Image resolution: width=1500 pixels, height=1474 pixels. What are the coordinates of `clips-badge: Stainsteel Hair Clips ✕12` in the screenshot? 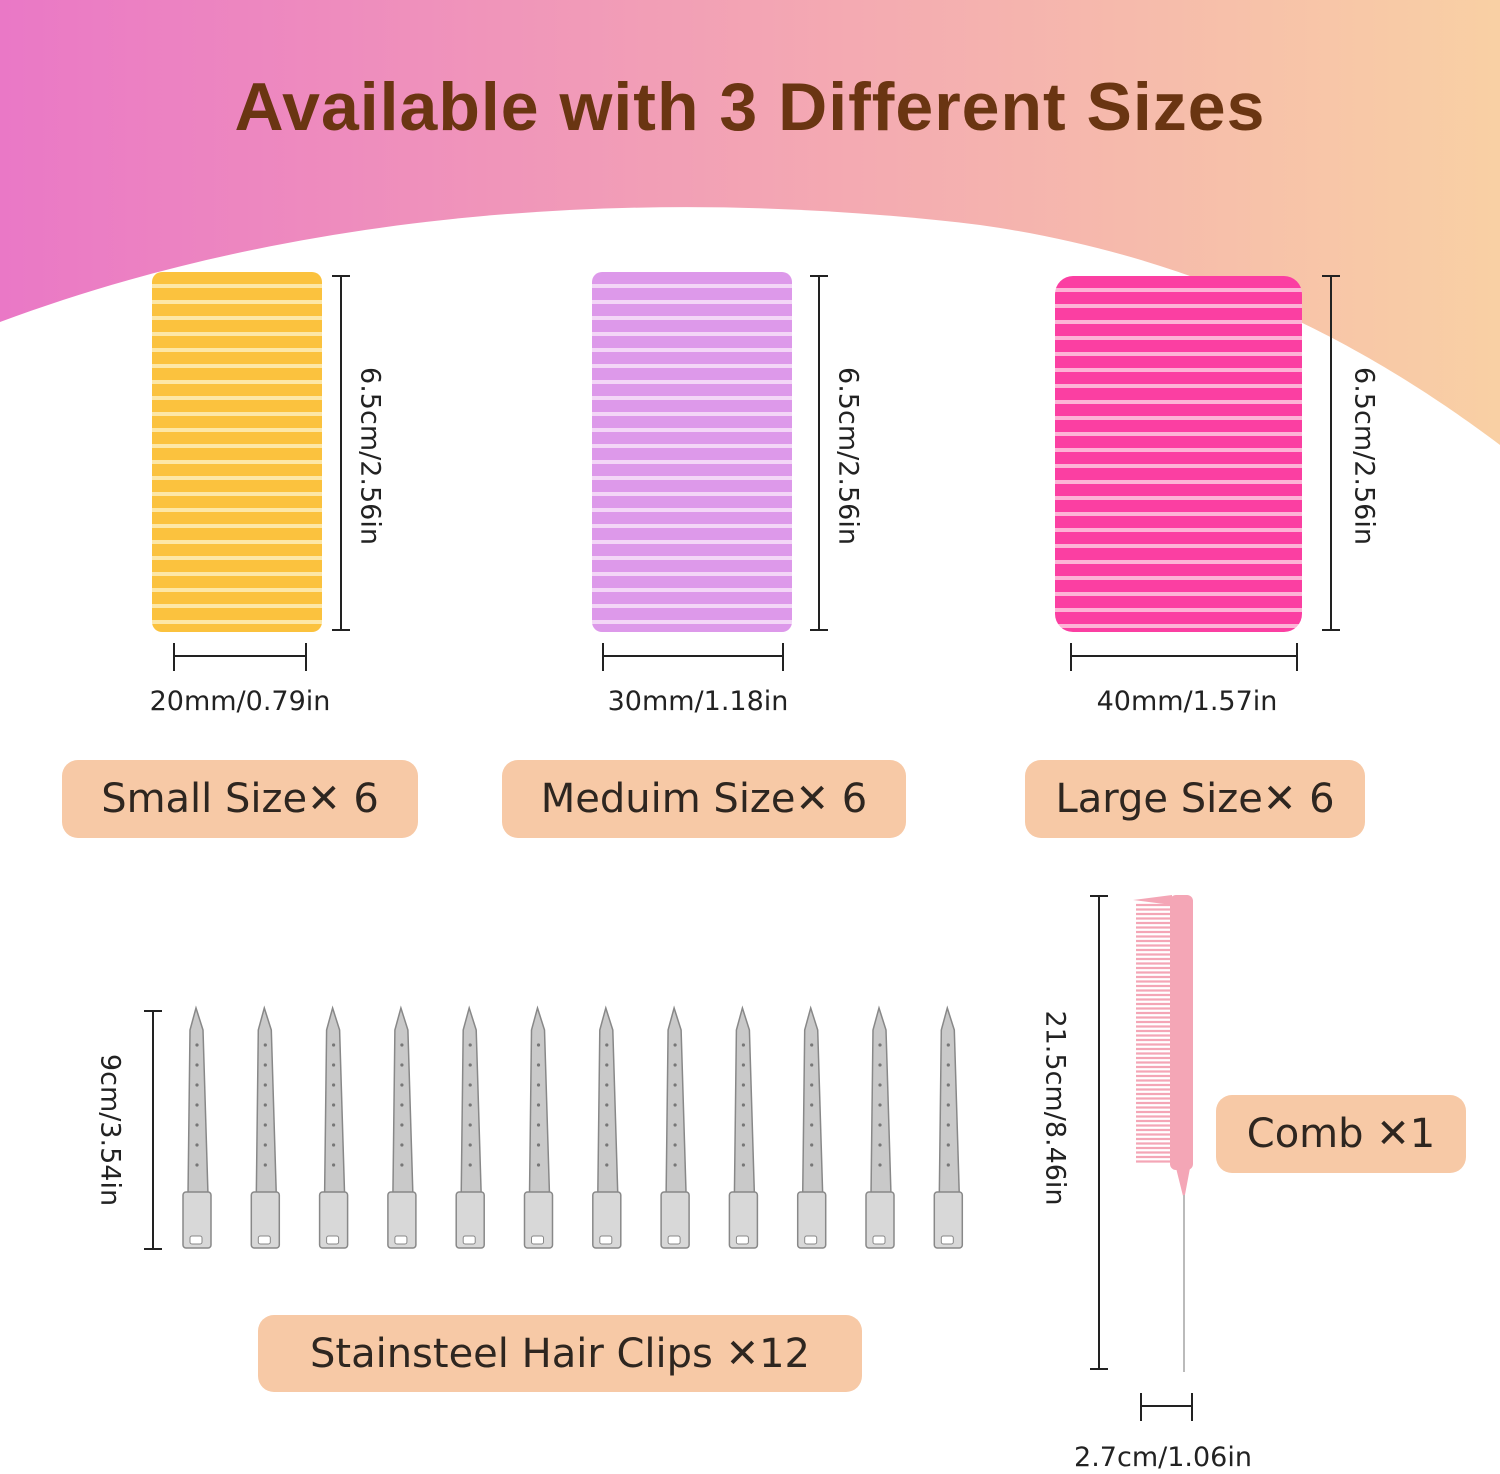 It's located at (560, 1353).